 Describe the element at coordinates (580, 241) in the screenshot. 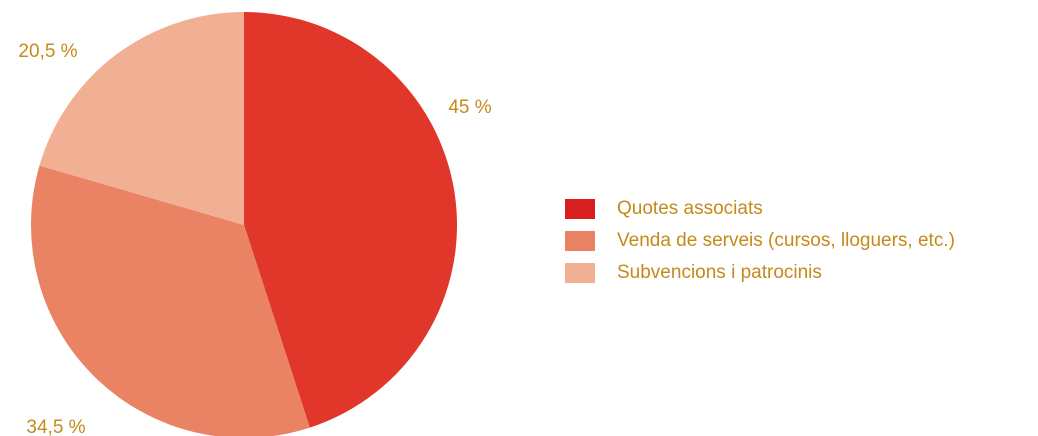

I see `legend-swatch-venda-de-serveis` at that location.